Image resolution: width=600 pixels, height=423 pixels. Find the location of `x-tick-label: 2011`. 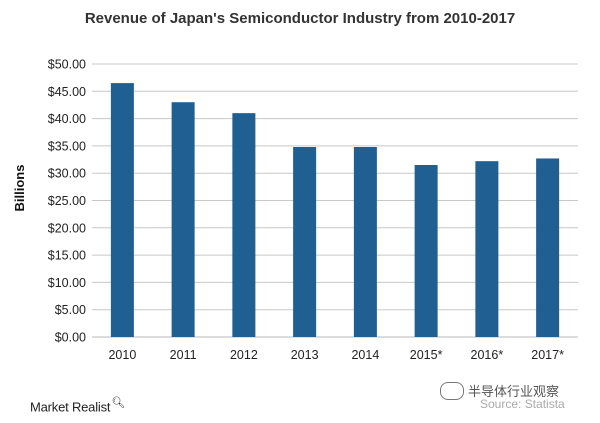

x-tick-label: 2011 is located at coordinates (183, 355).